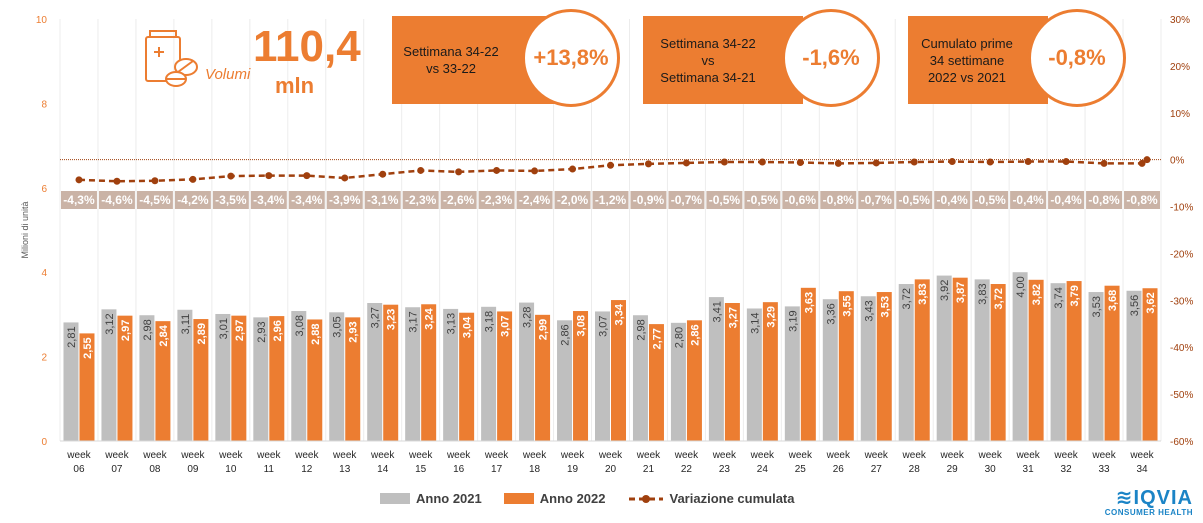 The height and width of the screenshot is (523, 1203). Describe the element at coordinates (1021, 286) in the screenshot. I see `bar-2021-label: 4,00` at that location.